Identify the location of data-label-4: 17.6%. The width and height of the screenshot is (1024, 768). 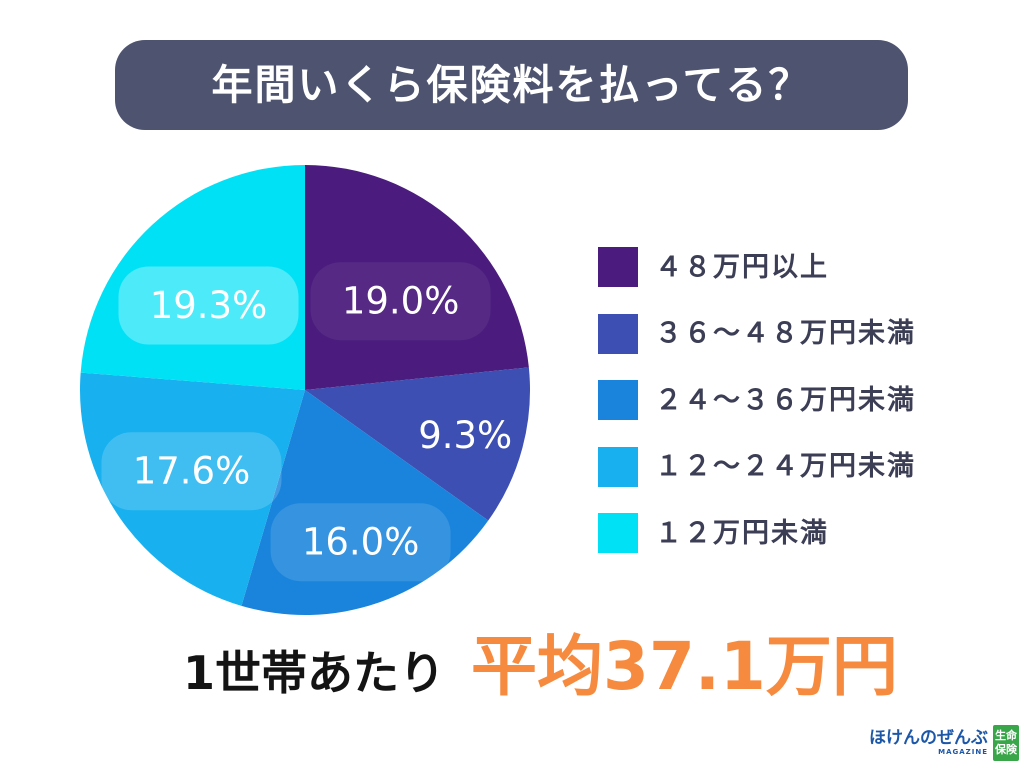
(192, 471).